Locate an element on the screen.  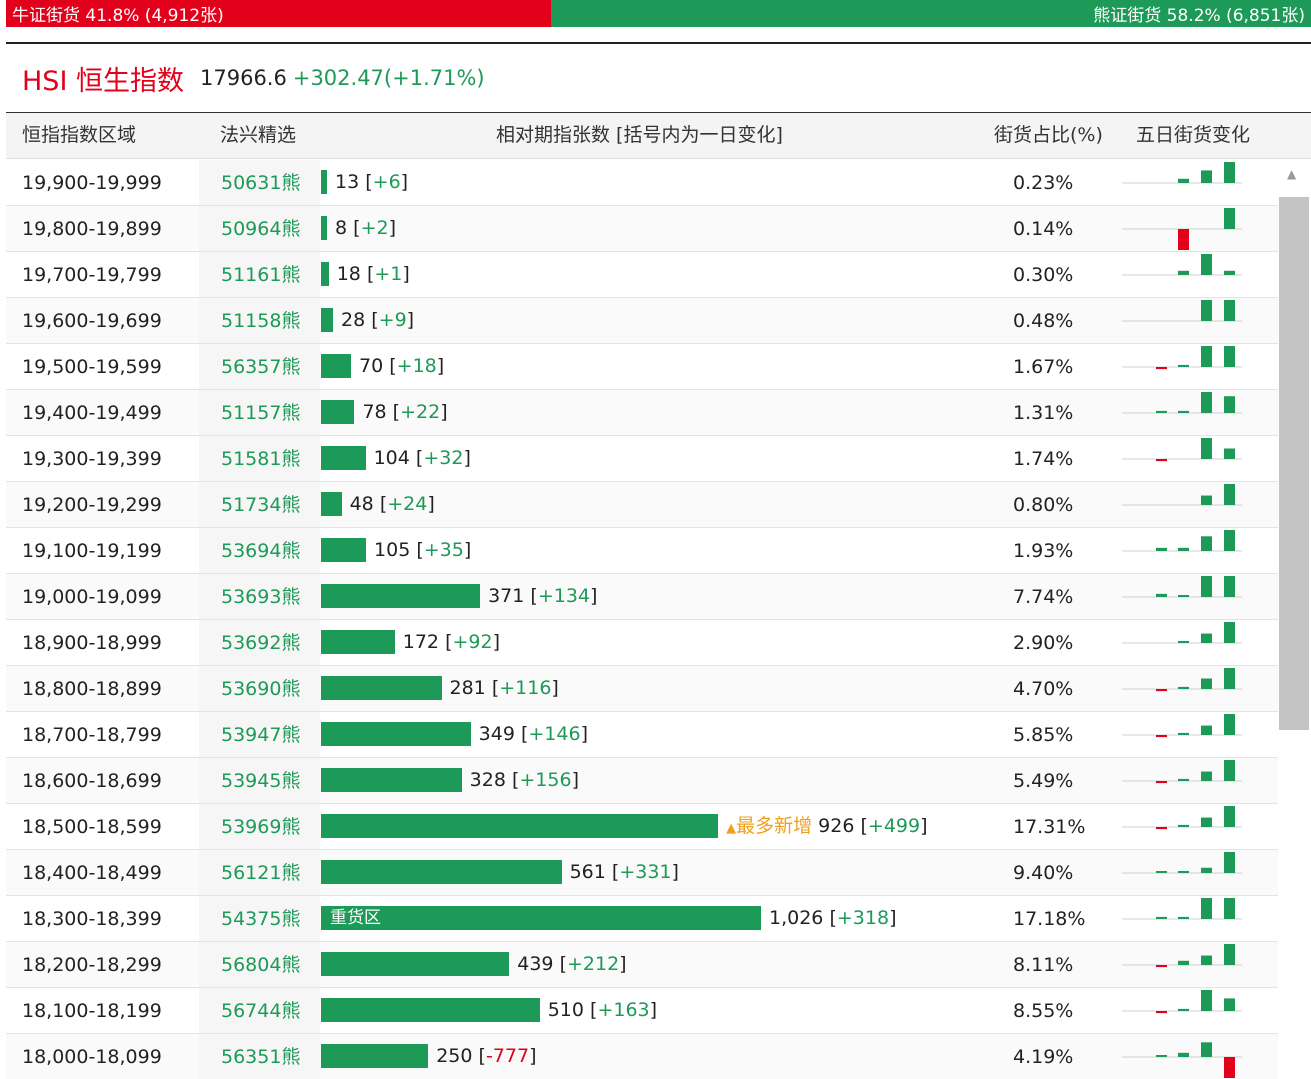
warrant-code-link: 53694熊 is located at coordinates (259, 550).